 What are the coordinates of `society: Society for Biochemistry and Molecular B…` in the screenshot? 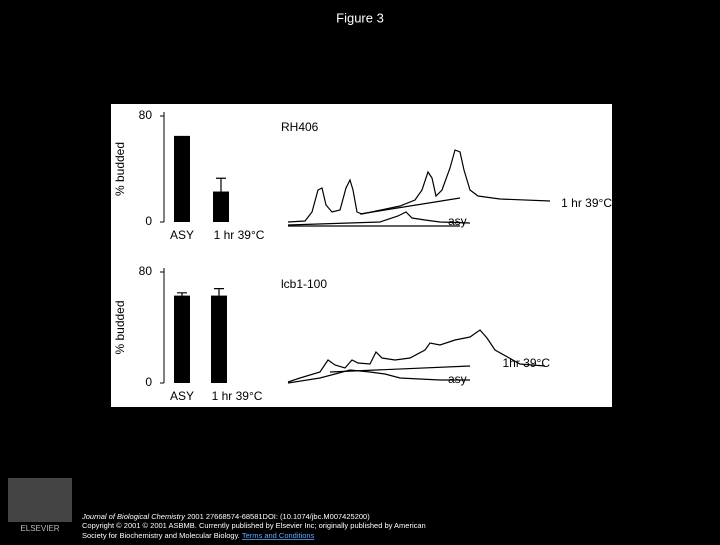 It's located at (161, 535).